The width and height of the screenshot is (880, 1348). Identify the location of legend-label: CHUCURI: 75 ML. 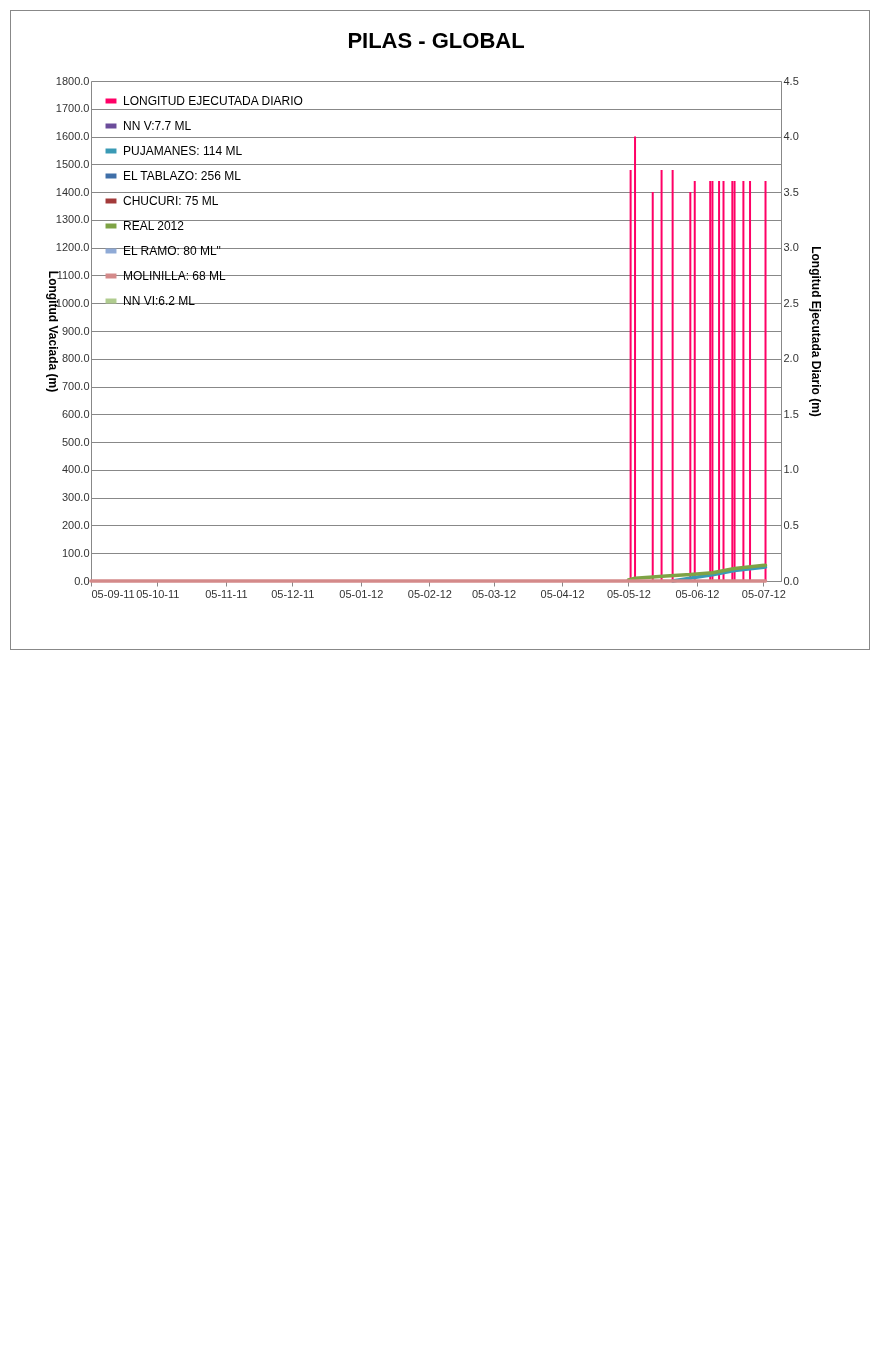
(171, 201).